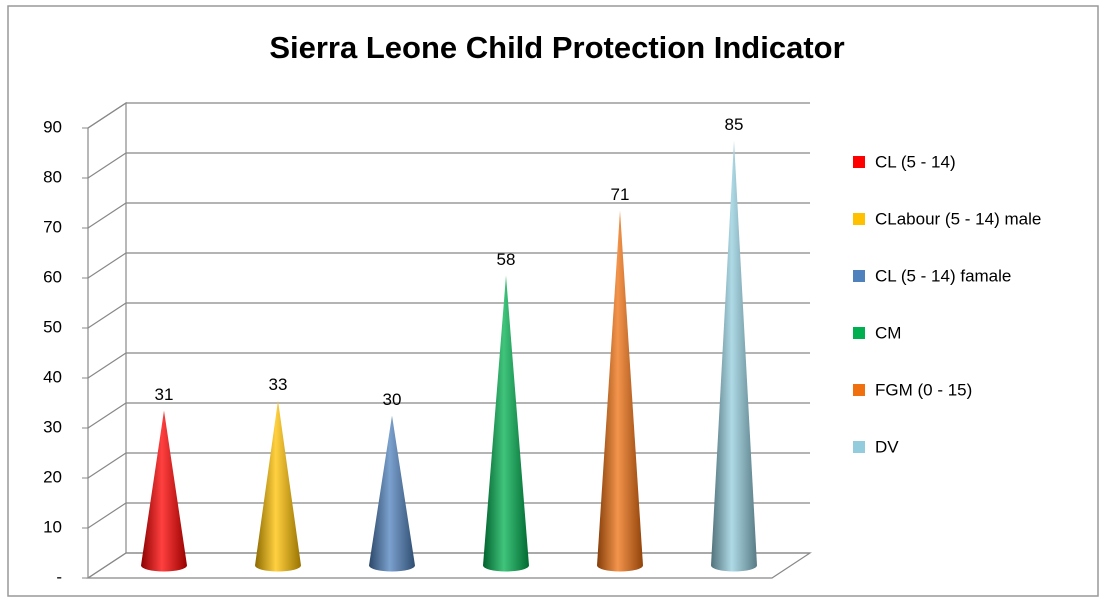  Describe the element at coordinates (164, 394) in the screenshot. I see `value-label: 31` at that location.